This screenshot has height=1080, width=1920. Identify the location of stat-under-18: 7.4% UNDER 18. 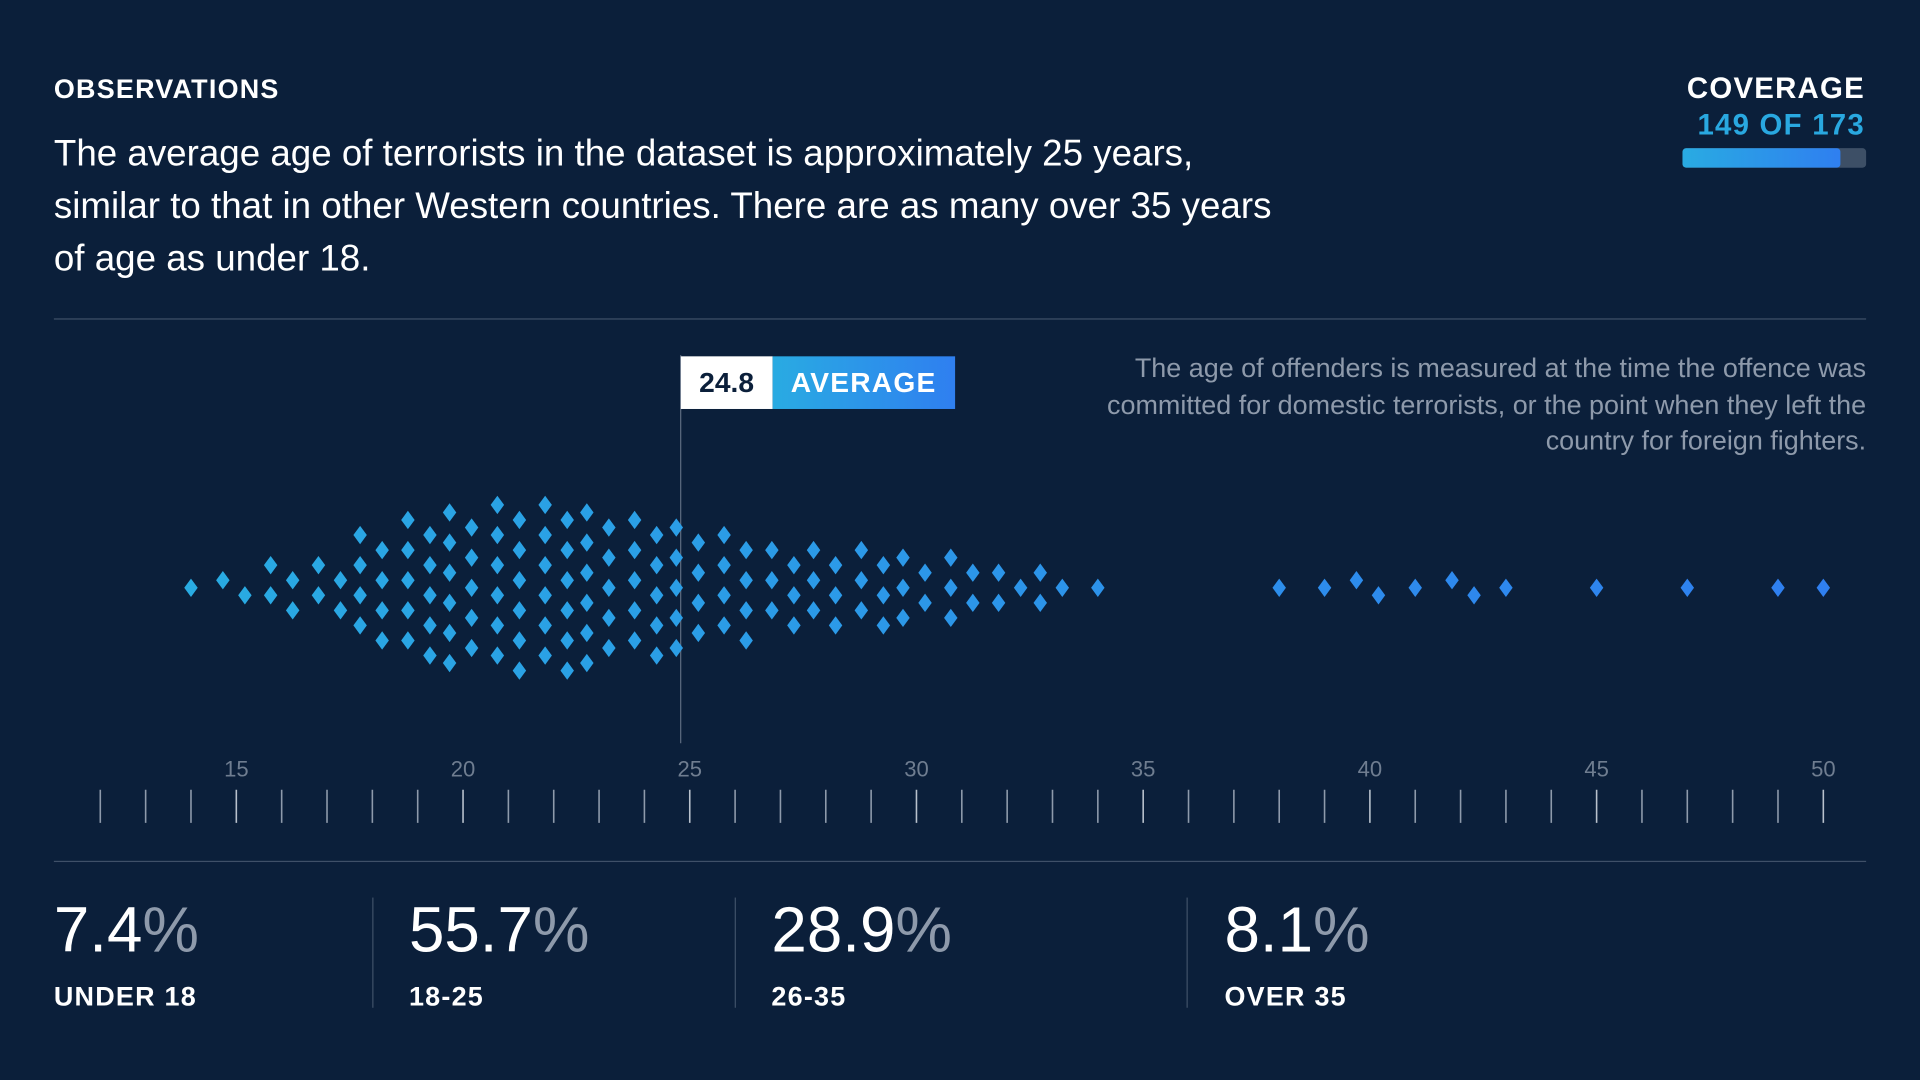
(126, 953).